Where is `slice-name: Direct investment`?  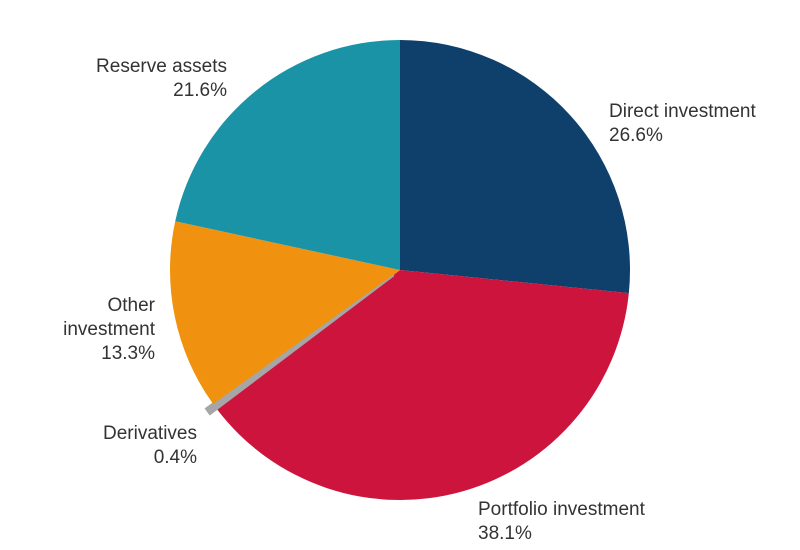
slice-name: Direct investment is located at coordinates (682, 111).